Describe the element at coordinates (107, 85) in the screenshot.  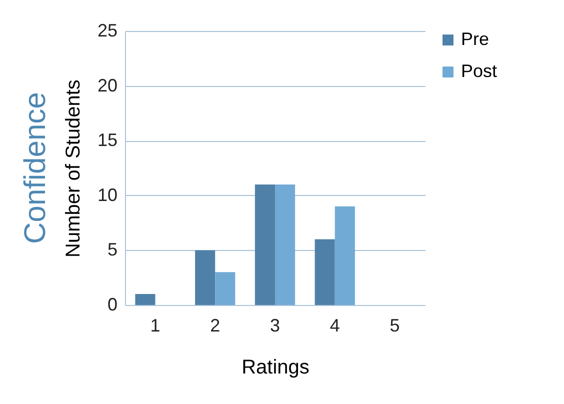
I see `y-tick-label: 20` at that location.